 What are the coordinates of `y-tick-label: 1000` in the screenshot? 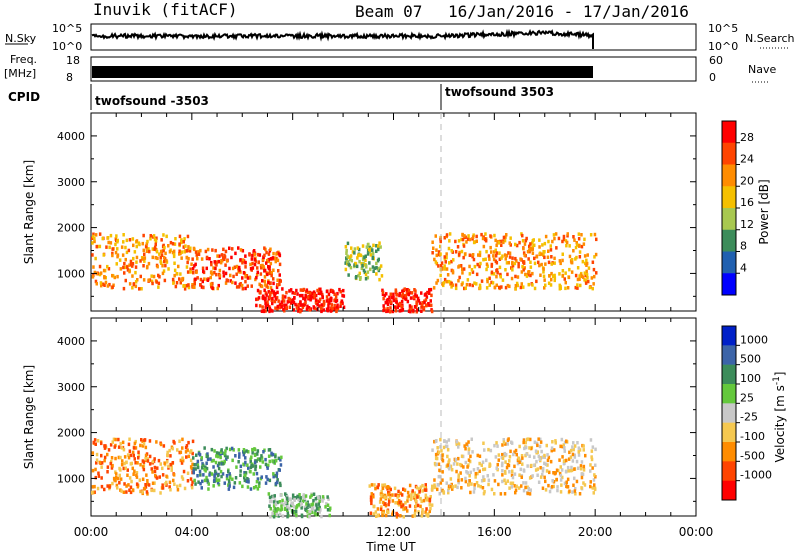 It's located at (71, 273).